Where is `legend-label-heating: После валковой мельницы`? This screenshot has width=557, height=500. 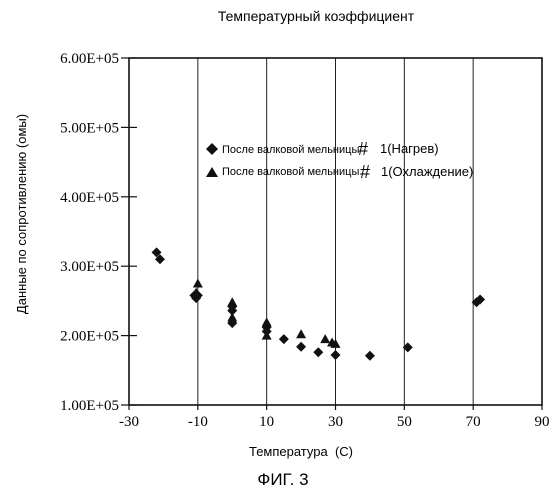
legend-label-heating: После валковой мельницы is located at coordinates (290, 150).